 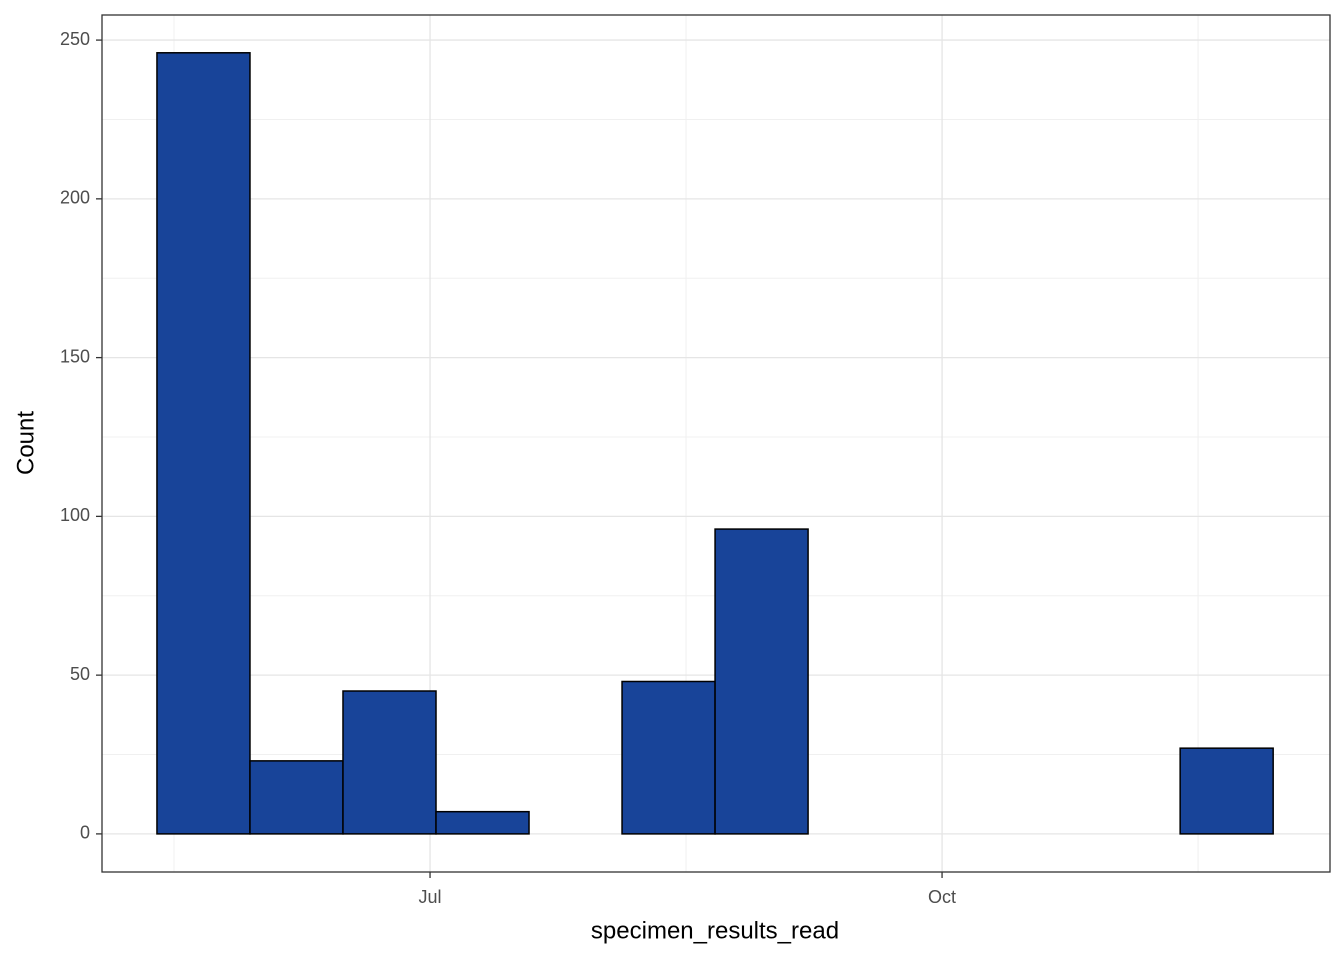 What do you see at coordinates (942, 897) in the screenshot?
I see `x-tick-label: Oct` at bounding box center [942, 897].